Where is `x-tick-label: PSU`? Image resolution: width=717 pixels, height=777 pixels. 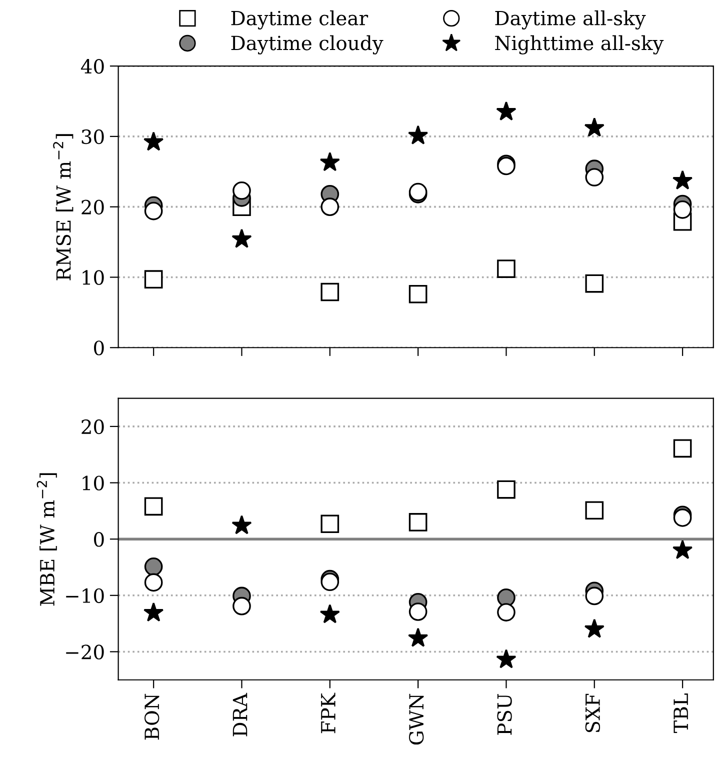 x-tick-label: PSU is located at coordinates (504, 714).